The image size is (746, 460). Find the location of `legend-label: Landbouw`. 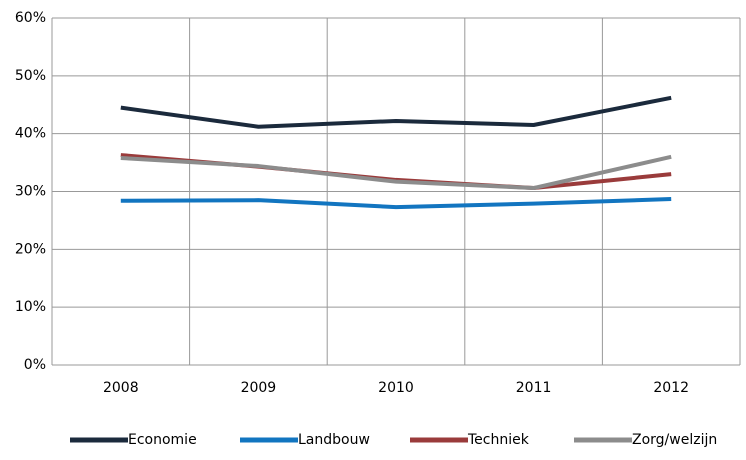

legend-label: Landbouw is located at coordinates (334, 440).